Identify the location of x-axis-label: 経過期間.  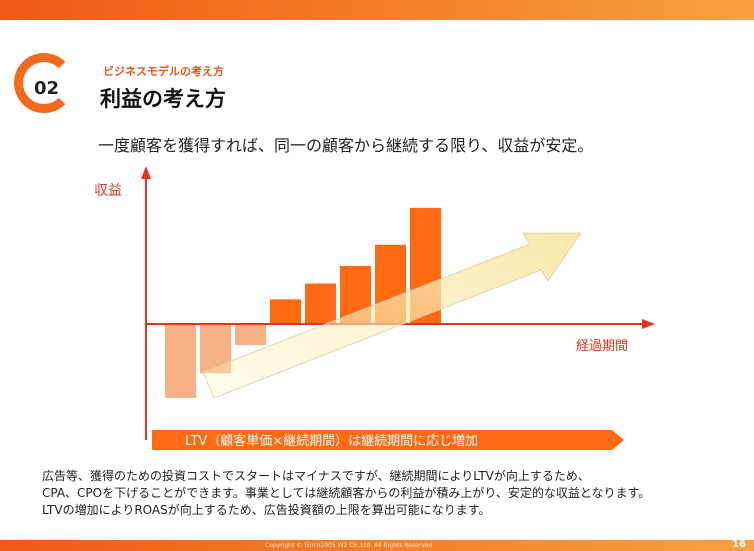
(602, 346).